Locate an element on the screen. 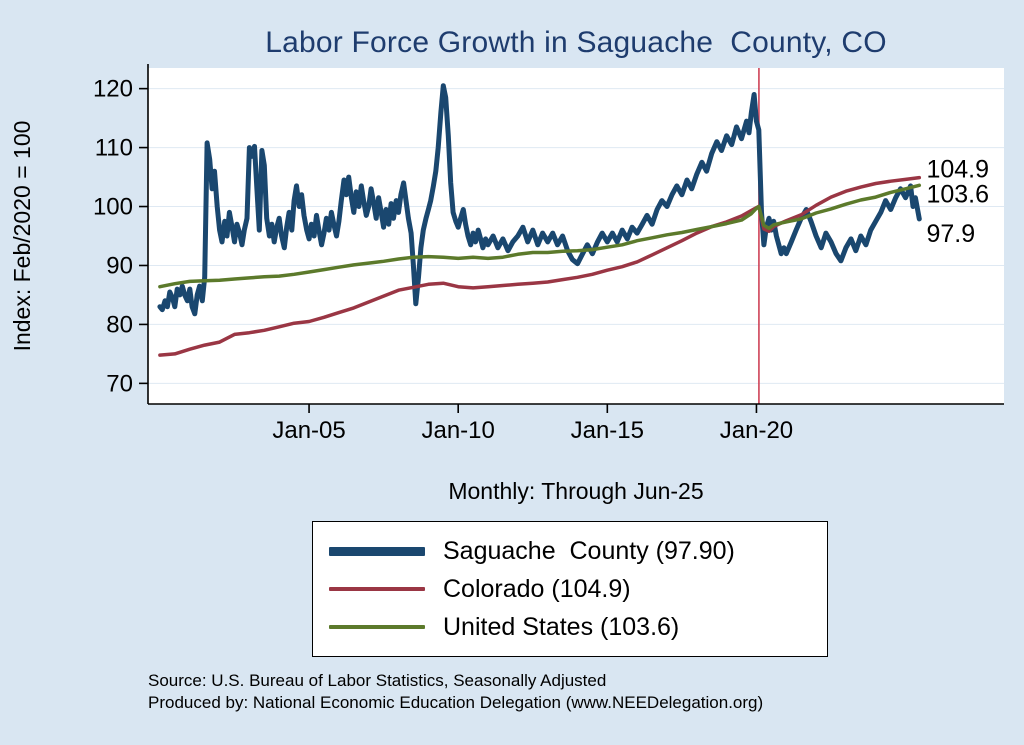 This screenshot has height=745, width=1024. y-tick-label: 80 is located at coordinates (119, 324).